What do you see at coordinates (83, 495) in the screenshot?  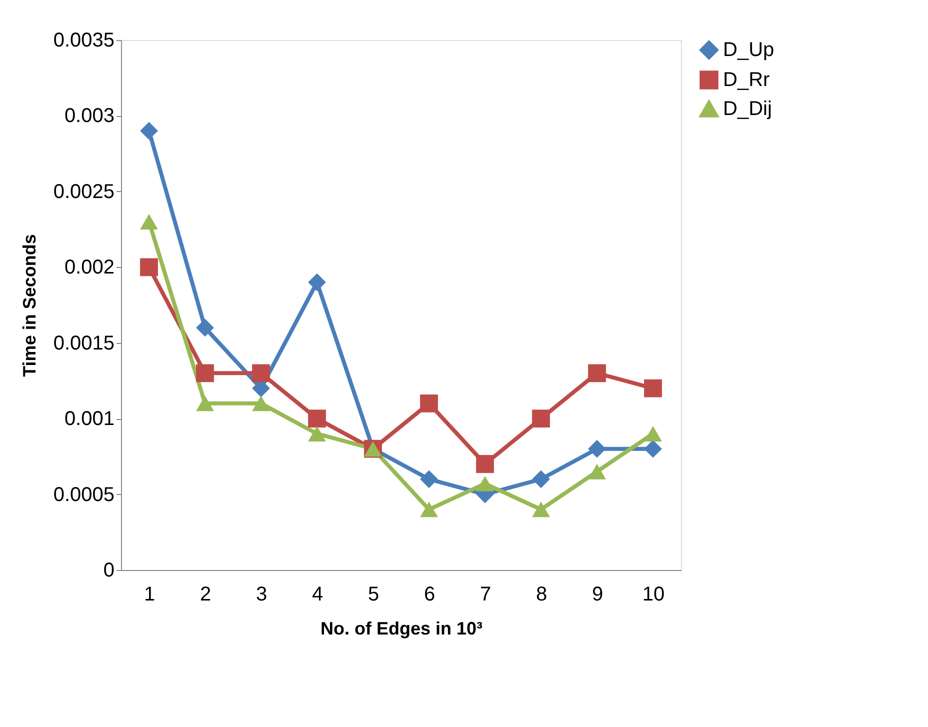 I see `y-tick-label: 0.0005` at bounding box center [83, 495].